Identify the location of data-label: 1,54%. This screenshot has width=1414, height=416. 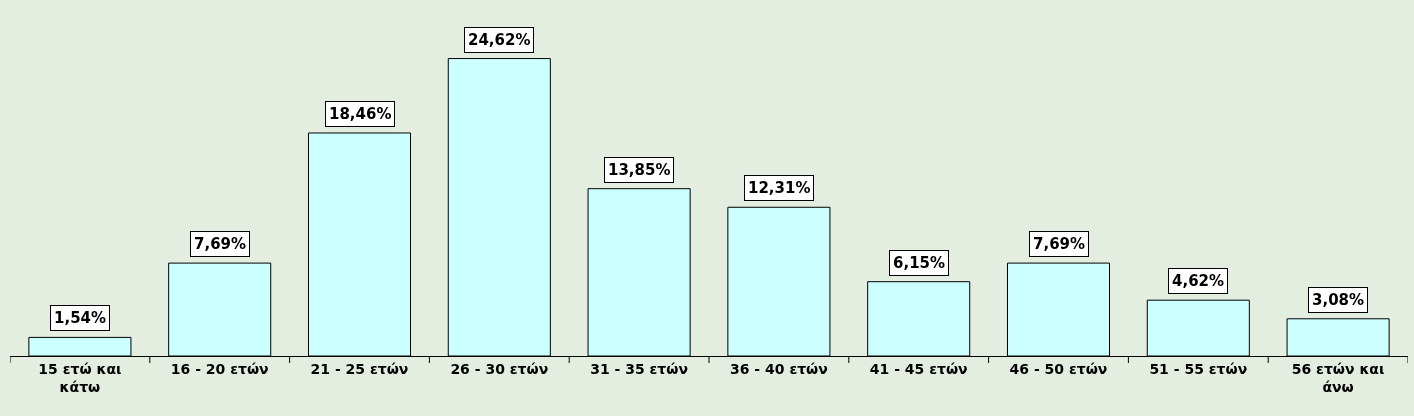
(80, 318).